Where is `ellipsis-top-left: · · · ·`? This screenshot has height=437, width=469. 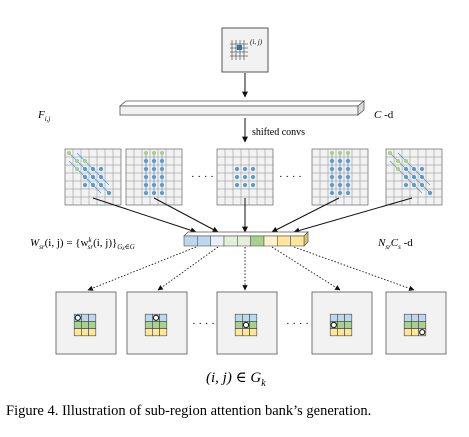
ellipsis-top-left: · · · · is located at coordinates (202, 177).